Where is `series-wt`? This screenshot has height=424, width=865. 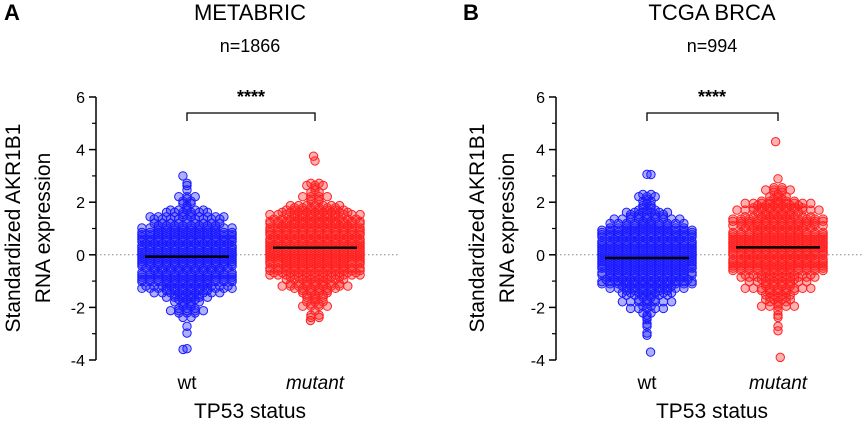
series-wt is located at coordinates (187, 263).